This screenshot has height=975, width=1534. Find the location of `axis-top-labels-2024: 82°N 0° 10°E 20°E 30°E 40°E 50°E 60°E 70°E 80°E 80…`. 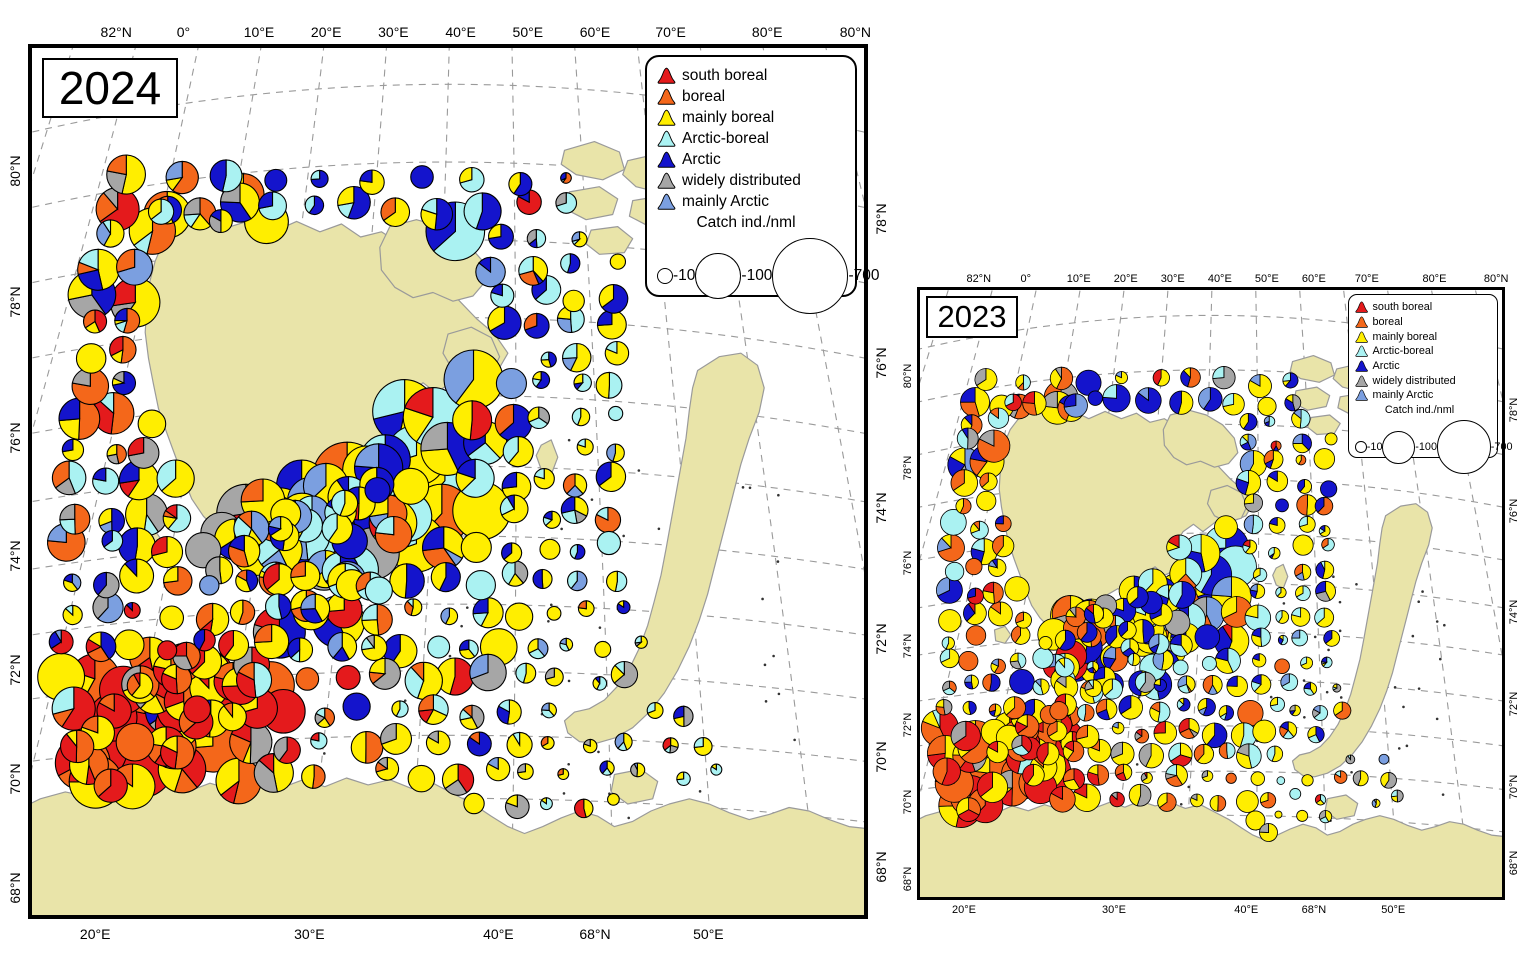

axis-top-labels-2024: 82°N 0° 10°E 20°E 30°E 40°E 50°E 60°E 70°E 80°E 80… is located at coordinates (449, 32).